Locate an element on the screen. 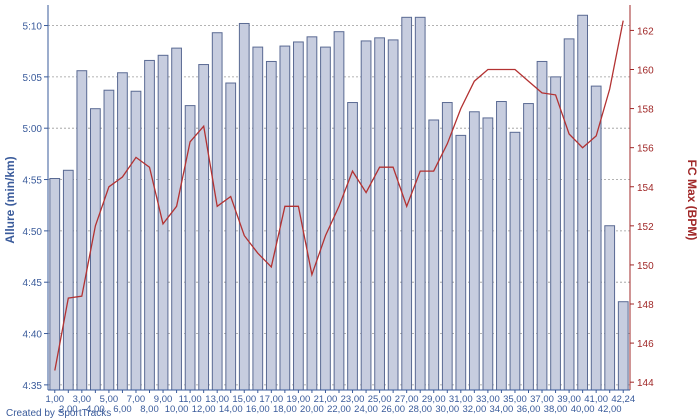  x-tick-label: 7,00 is located at coordinates (136, 399).